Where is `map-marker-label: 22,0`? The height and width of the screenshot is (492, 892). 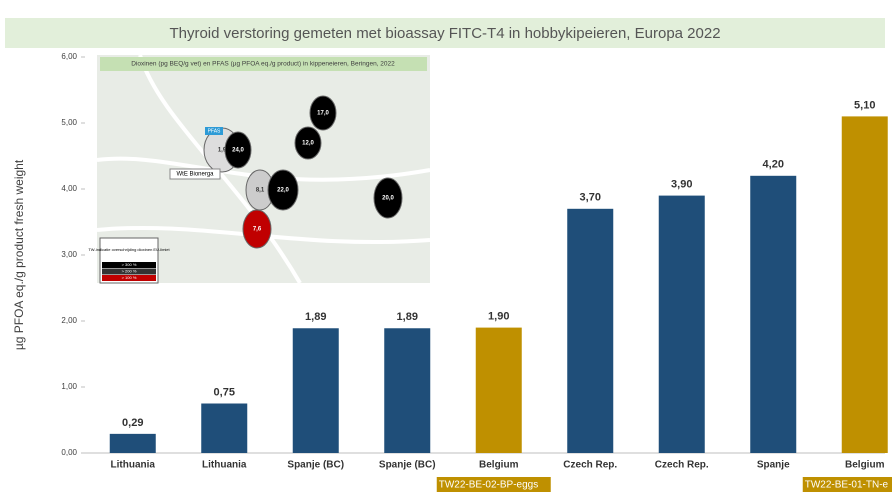 map-marker-label: 22,0 is located at coordinates (283, 191).